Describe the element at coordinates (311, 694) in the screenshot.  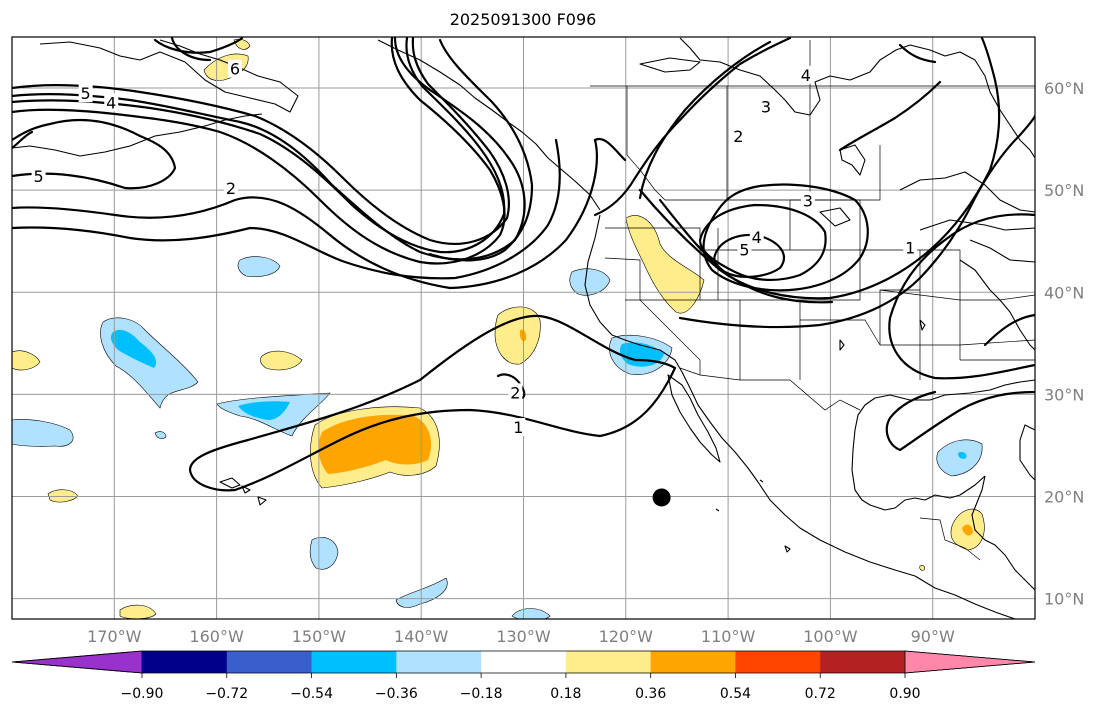
I see `colorbar-tick-label: −0.54` at that location.